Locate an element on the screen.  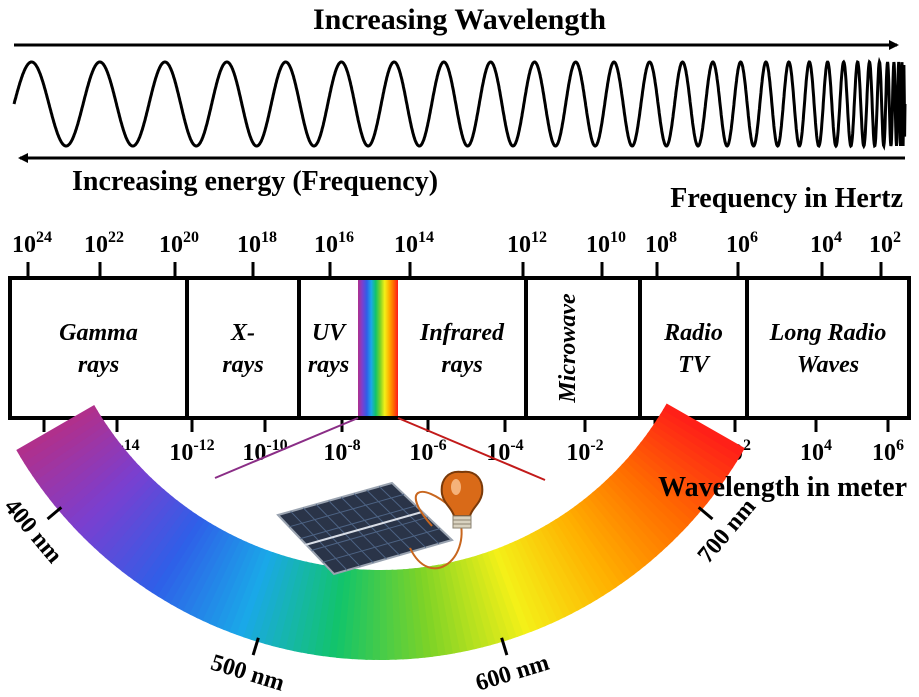
wavelength-tick-label: 10⁻⁸ is located at coordinates (341, 451).